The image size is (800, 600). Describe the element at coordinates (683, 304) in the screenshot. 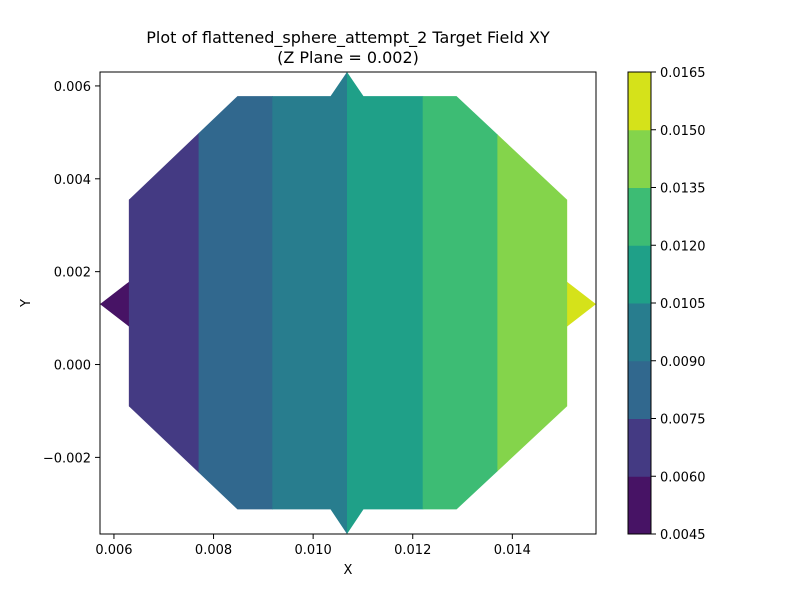

I see `colorbar-tick-label: 0.0105` at that location.